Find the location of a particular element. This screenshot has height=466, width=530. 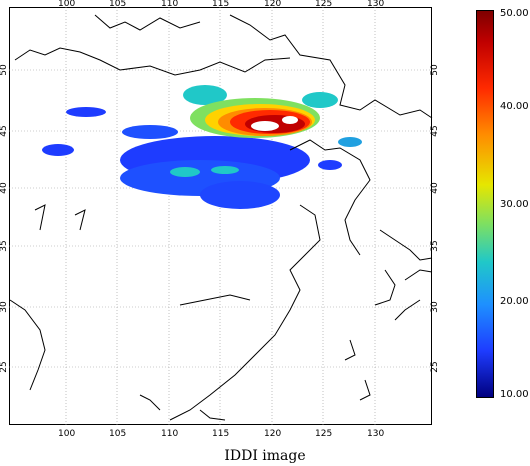

colorbar is located at coordinates (485, 204).